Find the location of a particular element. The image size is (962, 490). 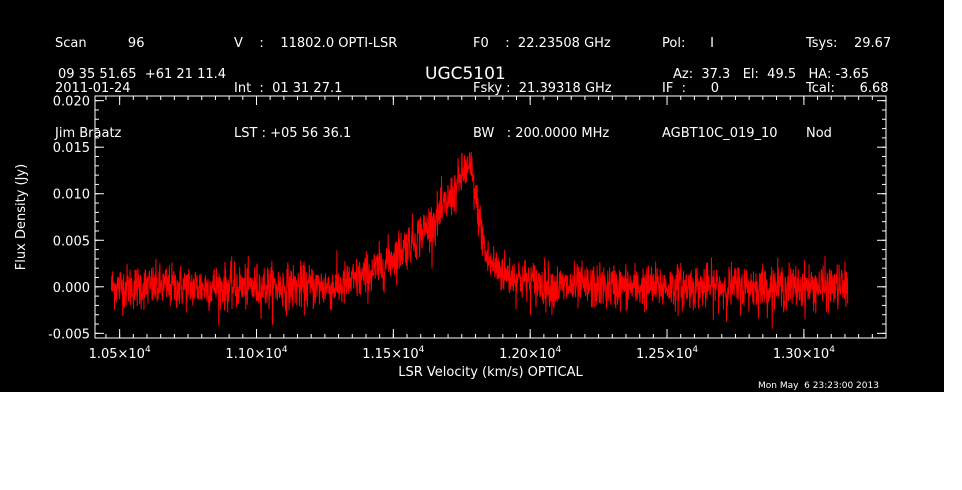

observation-date: 2011-01-24 is located at coordinates (93, 88).